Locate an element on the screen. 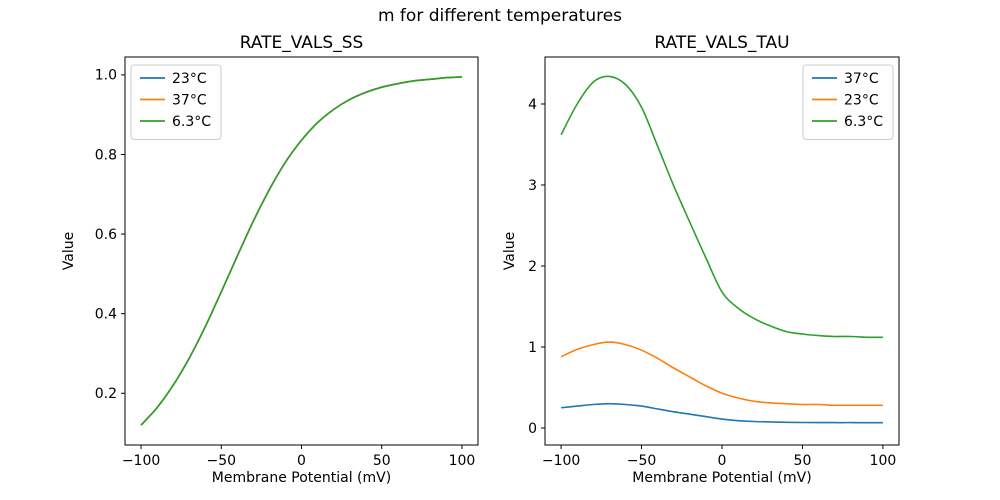 The height and width of the screenshot is (500, 1000). subplot-title: RATE_VALS_SS is located at coordinates (302, 43).